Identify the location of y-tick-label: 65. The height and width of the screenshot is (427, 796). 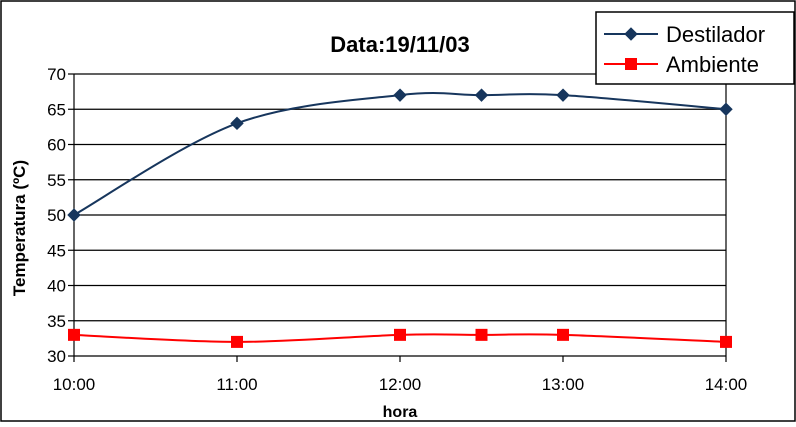
(56, 109).